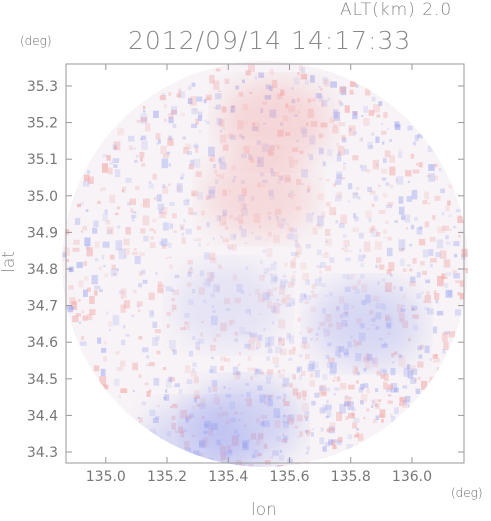 This screenshot has height=521, width=491. Describe the element at coordinates (289, 477) in the screenshot. I see `x-tick-label: 135.6` at that location.